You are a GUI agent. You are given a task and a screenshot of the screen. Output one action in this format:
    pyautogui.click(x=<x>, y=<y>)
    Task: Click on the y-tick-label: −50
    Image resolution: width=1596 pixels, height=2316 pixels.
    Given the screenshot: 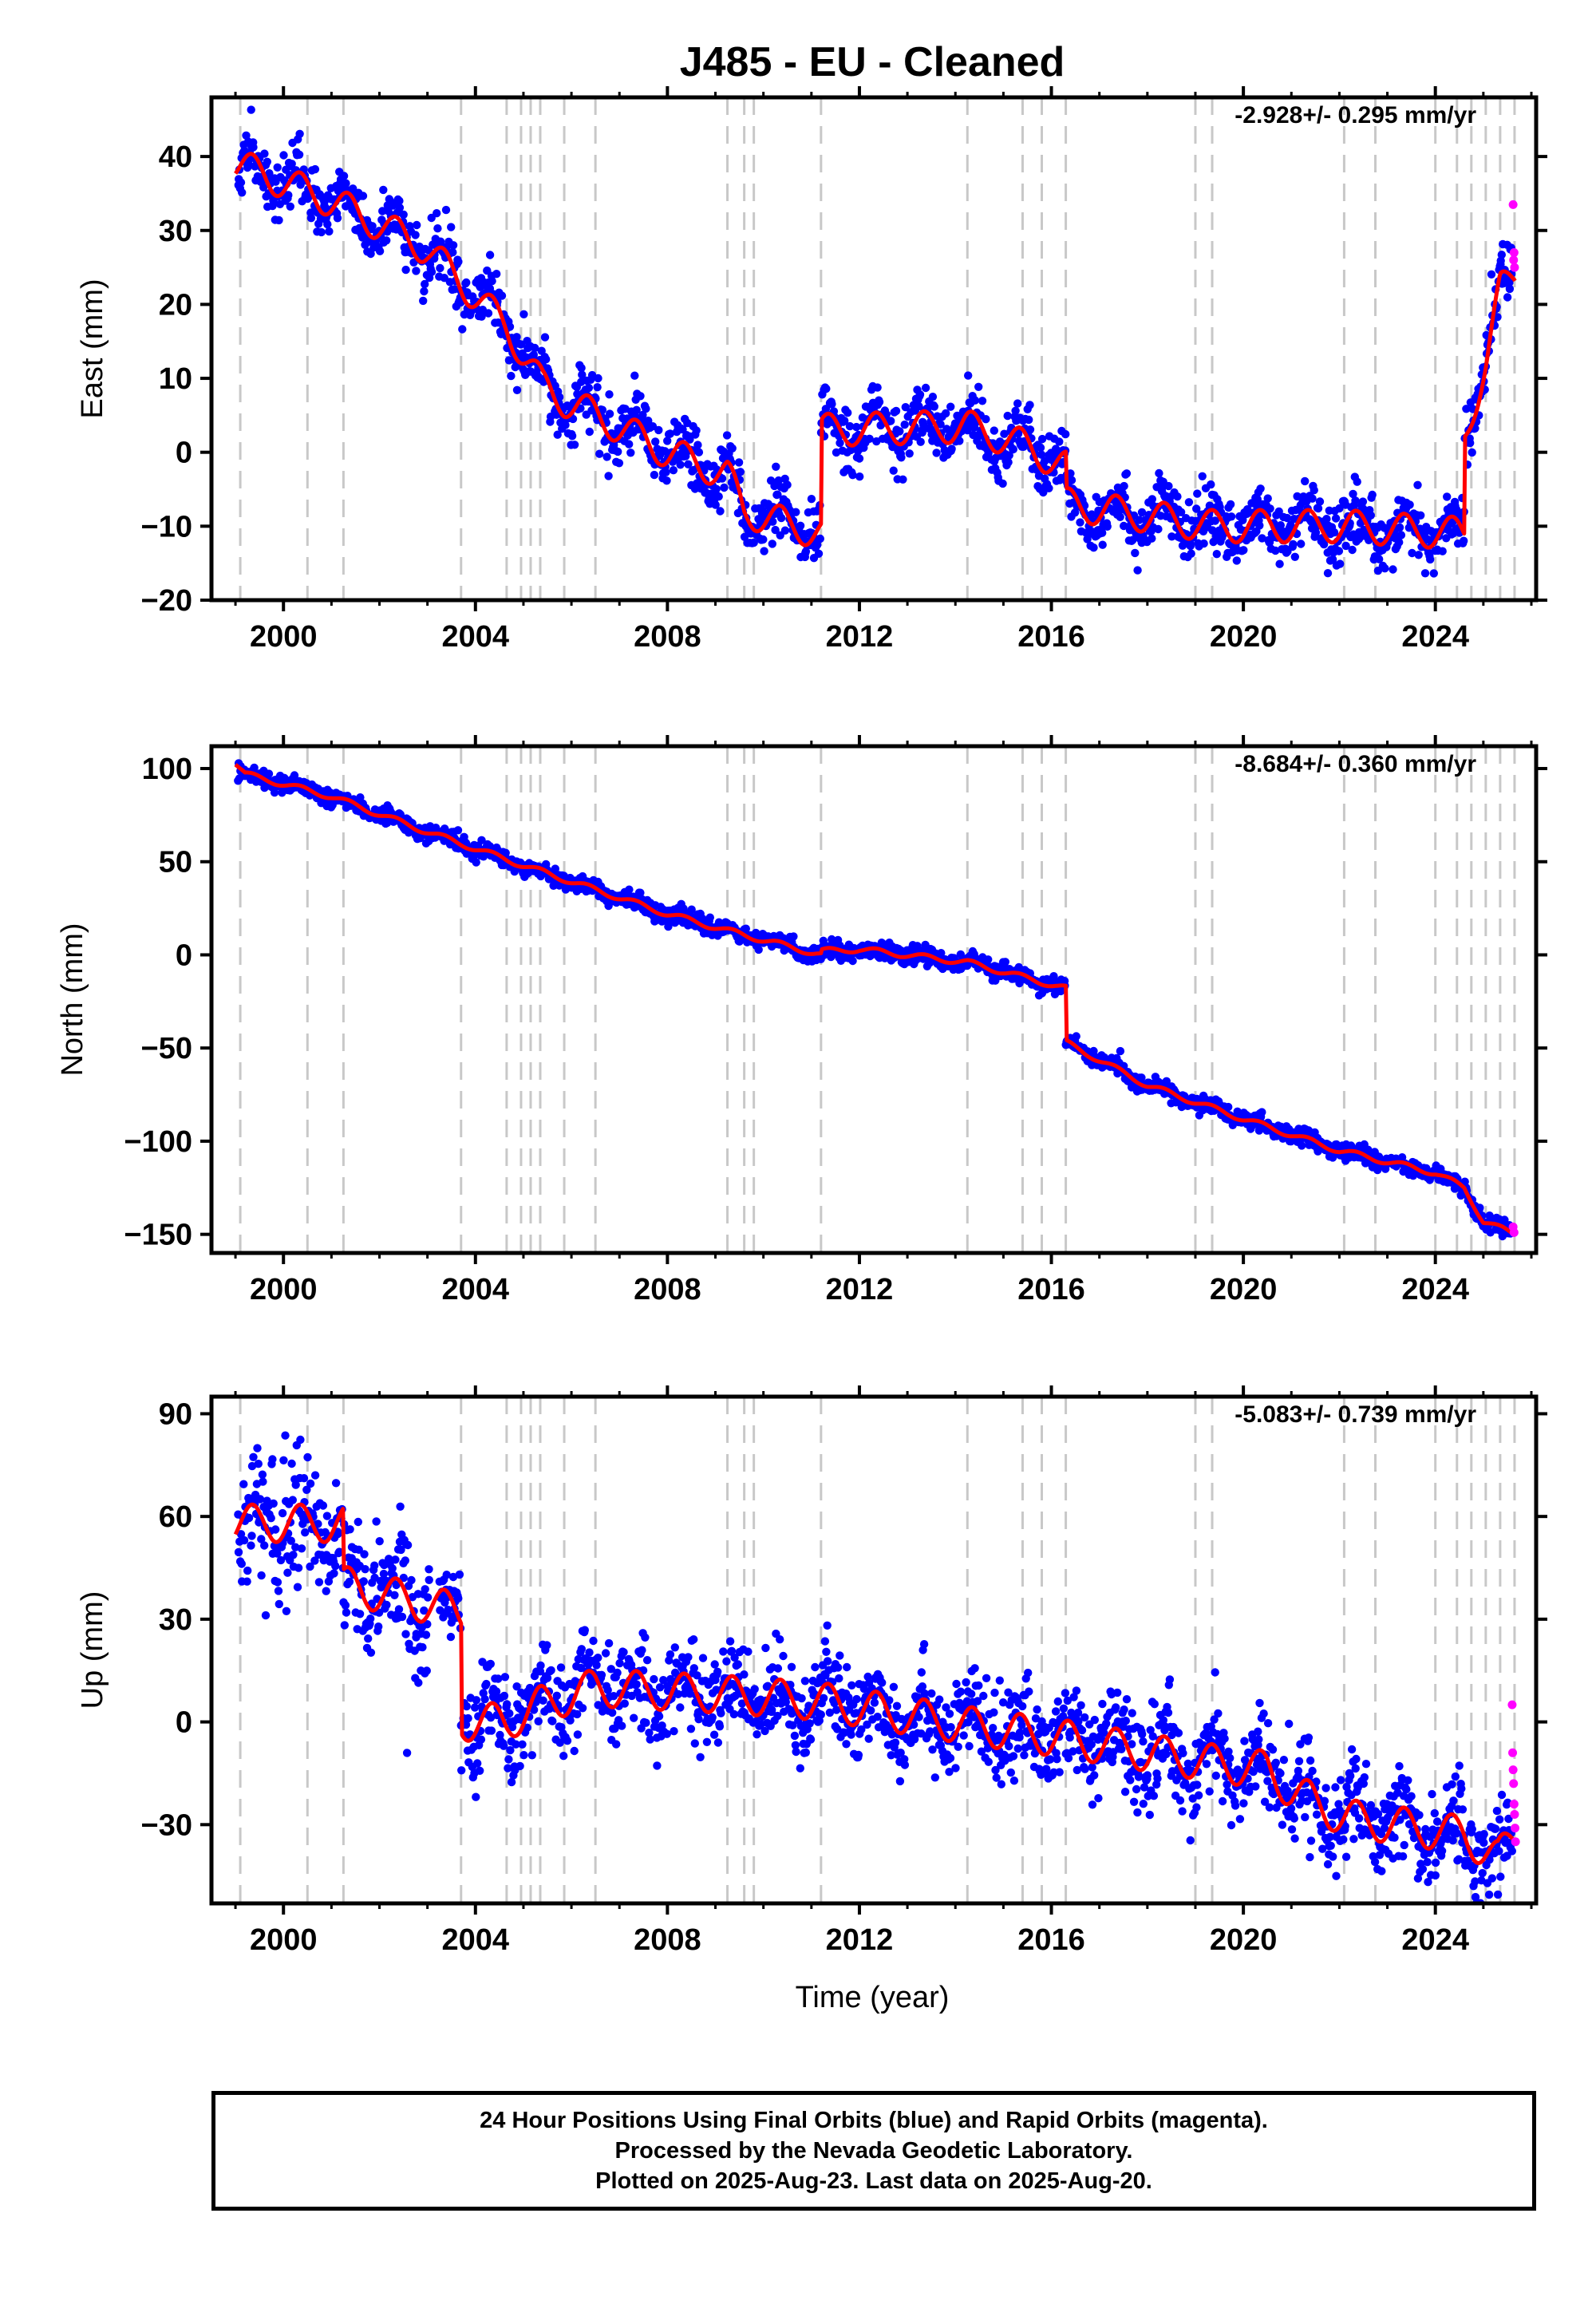 What is the action you would take?
    pyautogui.click(x=166, y=1048)
    